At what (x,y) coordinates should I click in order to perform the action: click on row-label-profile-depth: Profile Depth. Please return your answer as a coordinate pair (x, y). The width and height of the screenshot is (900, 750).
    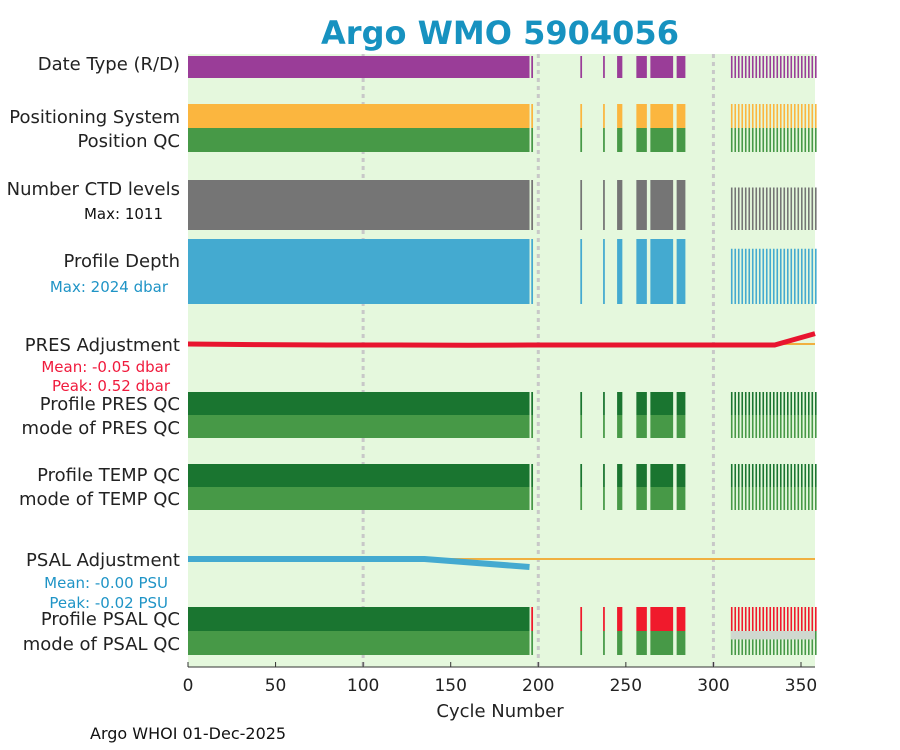
    Looking at the image, I should click on (121, 261).